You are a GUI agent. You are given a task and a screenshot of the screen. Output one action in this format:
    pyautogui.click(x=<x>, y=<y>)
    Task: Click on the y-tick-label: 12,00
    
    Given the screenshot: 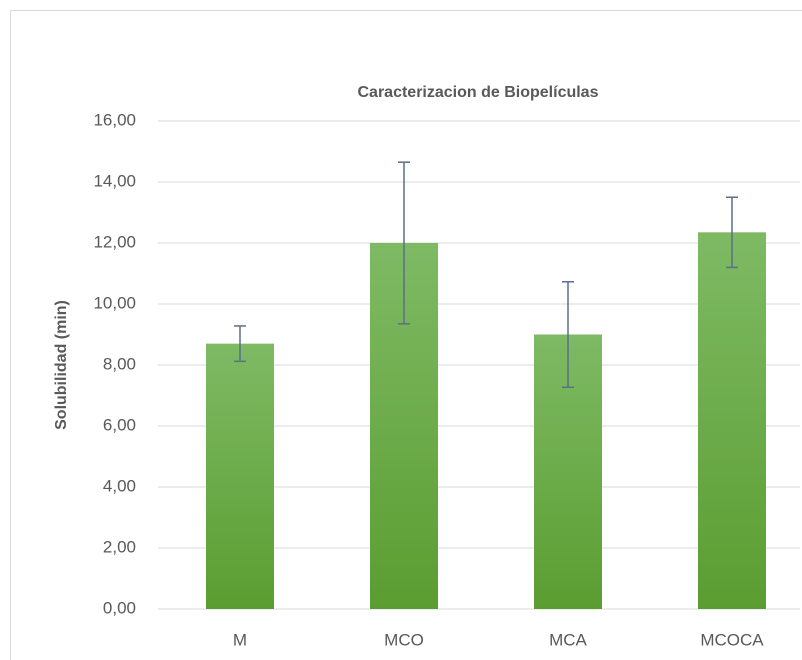 What is the action you would take?
    pyautogui.click(x=114, y=241)
    